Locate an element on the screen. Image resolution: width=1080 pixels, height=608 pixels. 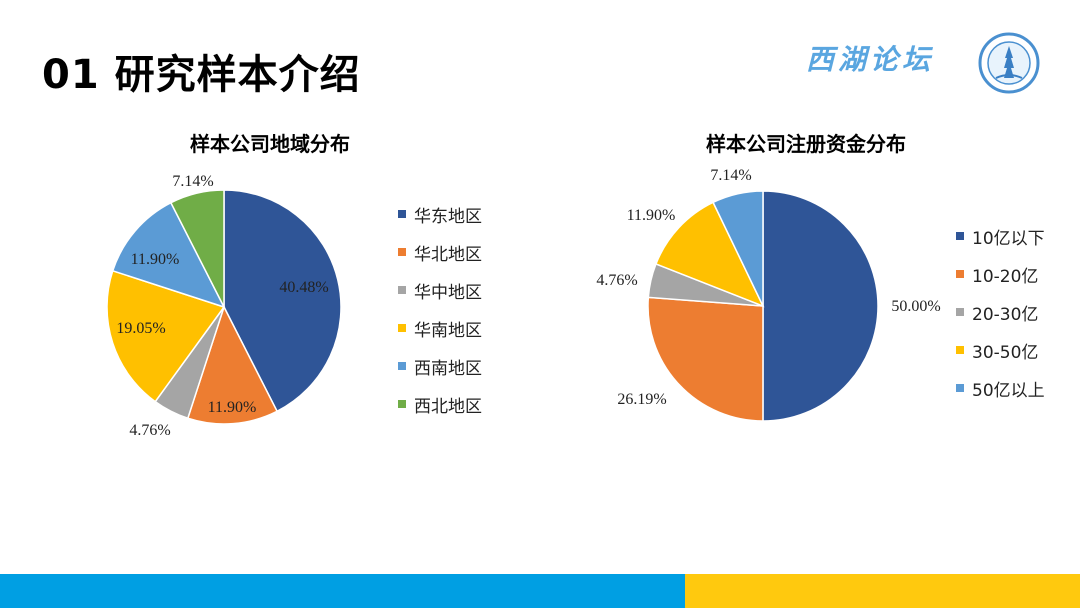
chart1-legend-label-3: 华南地区 is located at coordinates (448, 330).